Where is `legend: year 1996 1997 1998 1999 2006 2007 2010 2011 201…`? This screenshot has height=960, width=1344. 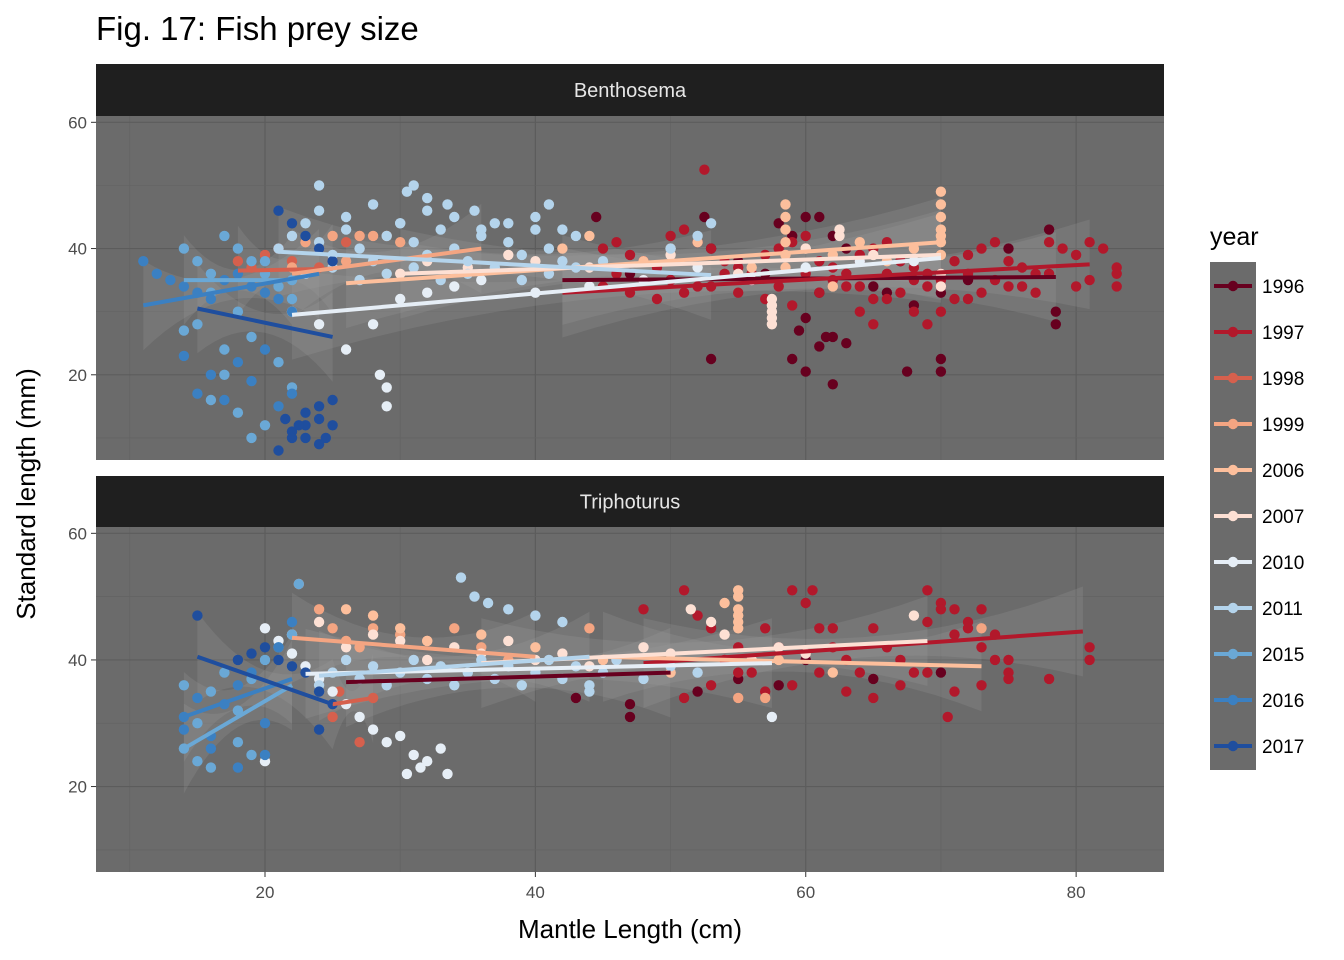 legend: year 1996 1997 1998 1999 2006 2007 2010 2011 201… is located at coordinates (1257, 496).